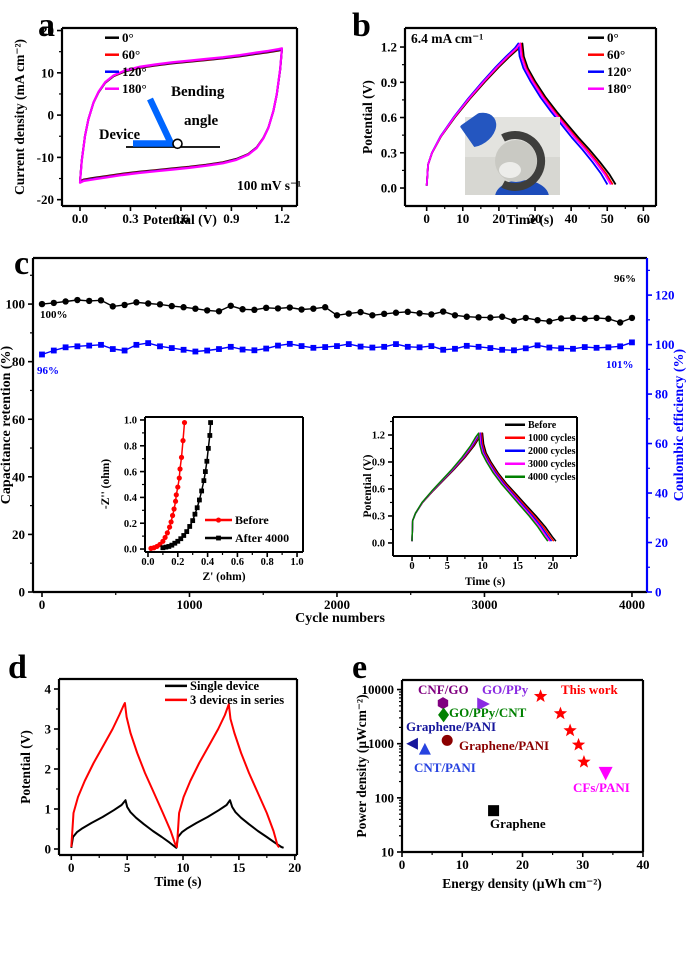  What do you see at coordinates (225, 686) in the screenshot?
I see `label: Single device` at bounding box center [225, 686].